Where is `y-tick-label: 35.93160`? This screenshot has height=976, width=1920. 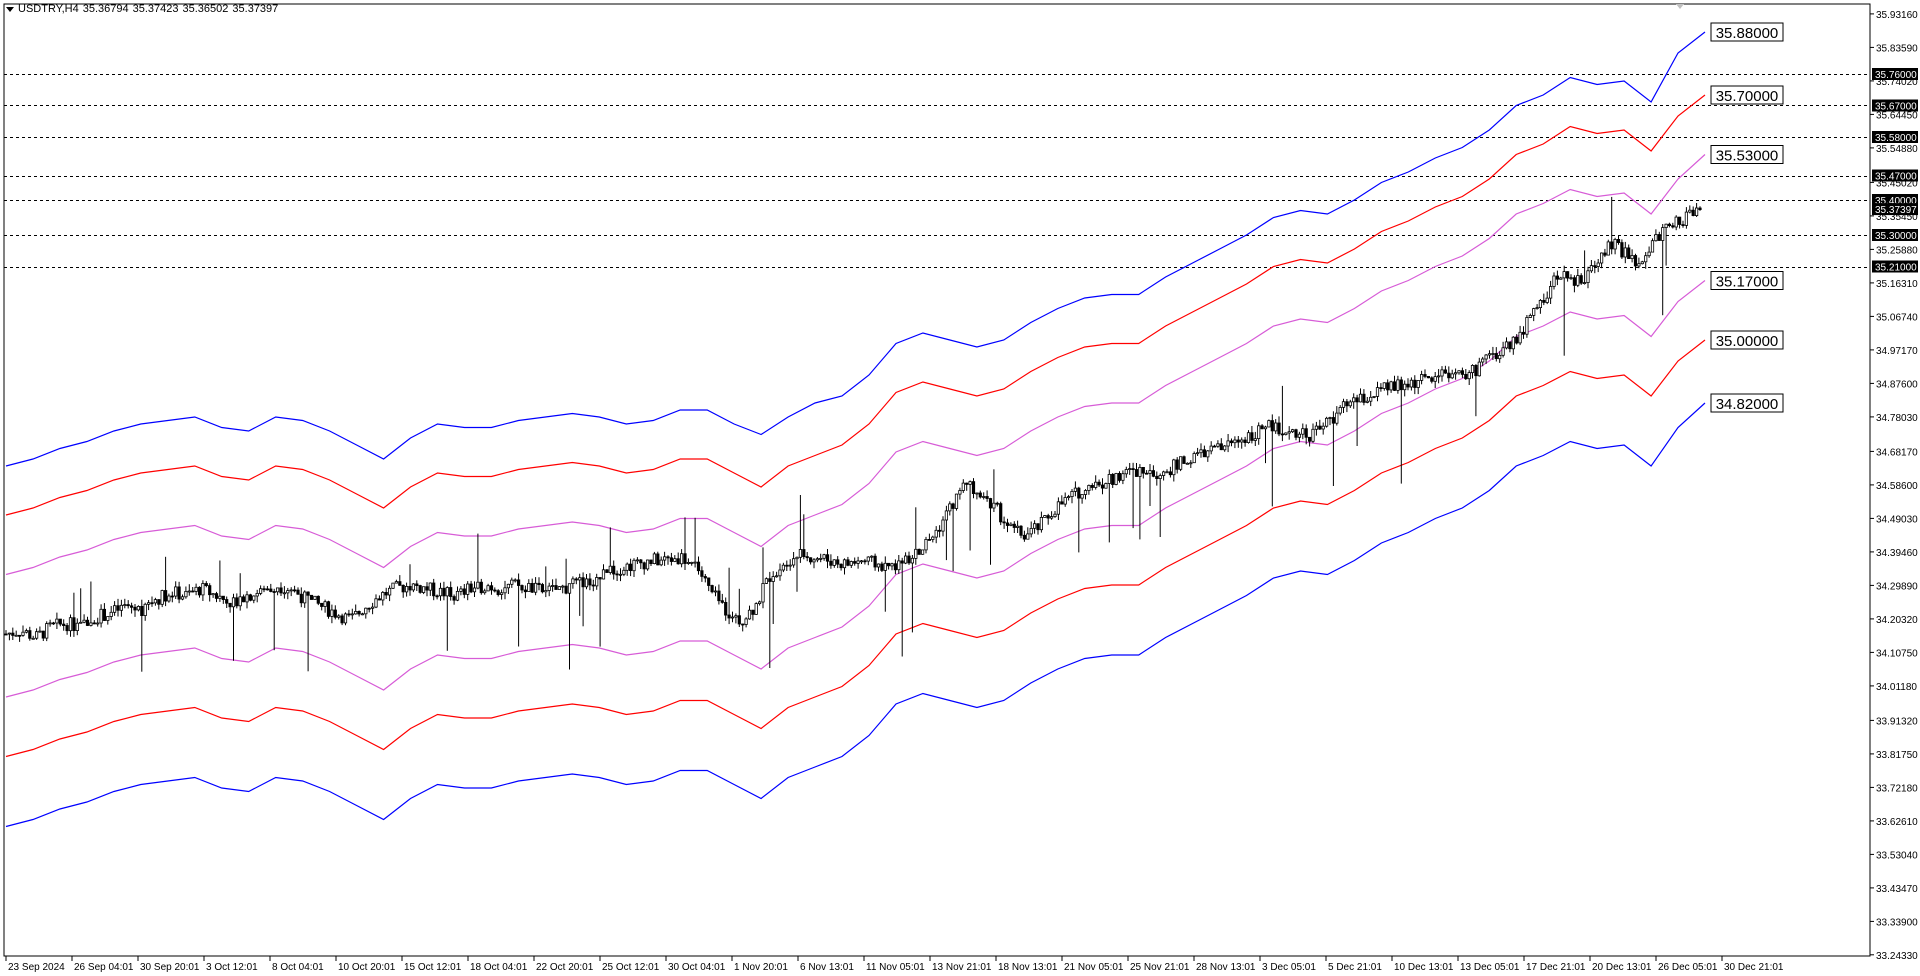 y-tick-label: 35.93160 is located at coordinates (1897, 15).